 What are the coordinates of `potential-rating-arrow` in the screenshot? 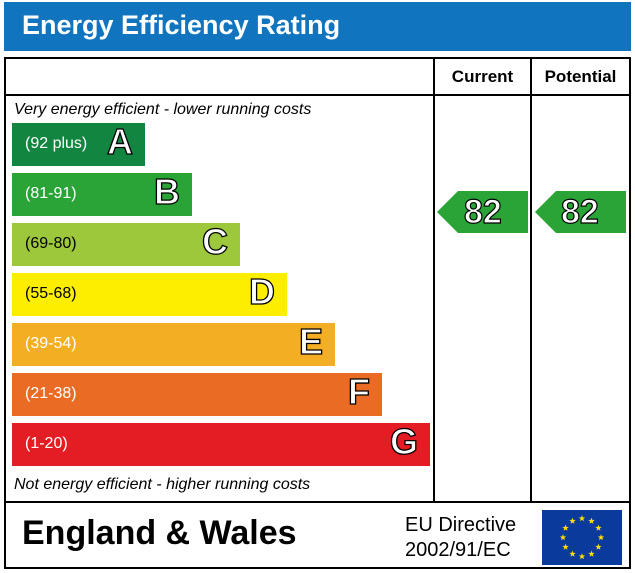 It's located at (580, 212).